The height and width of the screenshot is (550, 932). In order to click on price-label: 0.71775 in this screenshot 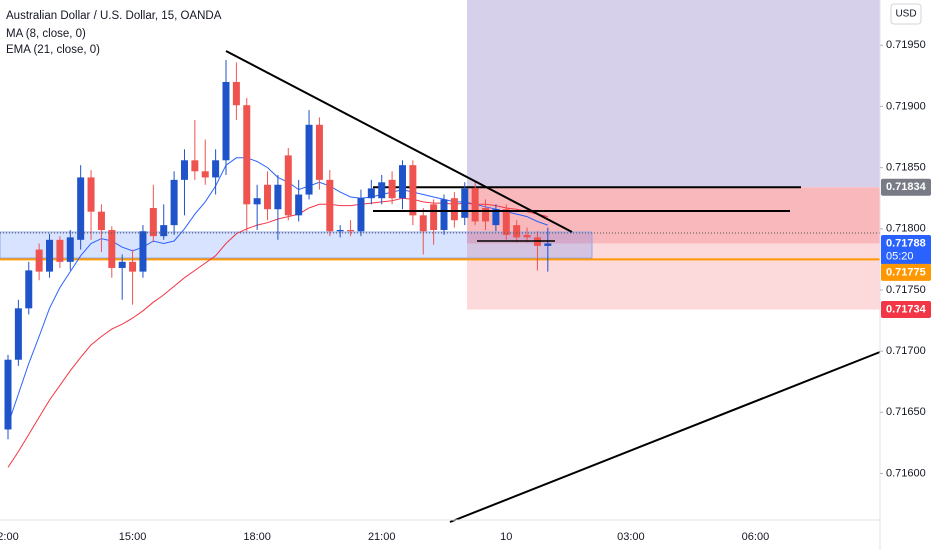, I will do `click(906, 272)`.